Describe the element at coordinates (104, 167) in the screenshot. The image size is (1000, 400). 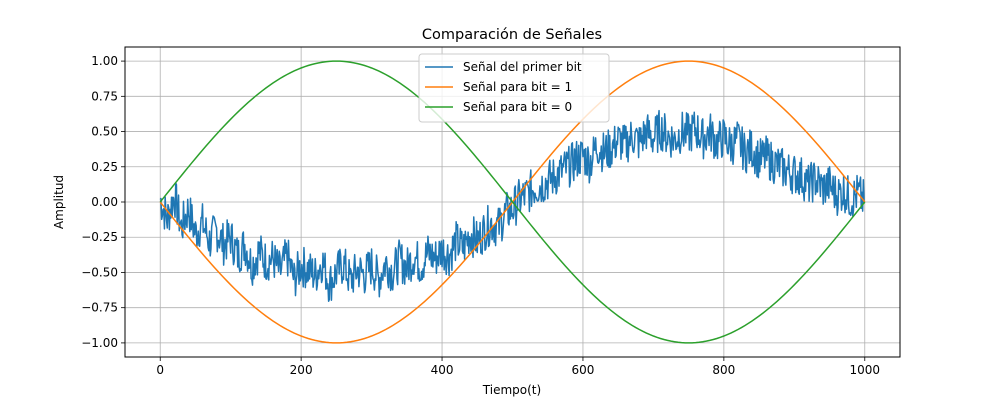
I see `y-tick-label: 0.25` at that location.